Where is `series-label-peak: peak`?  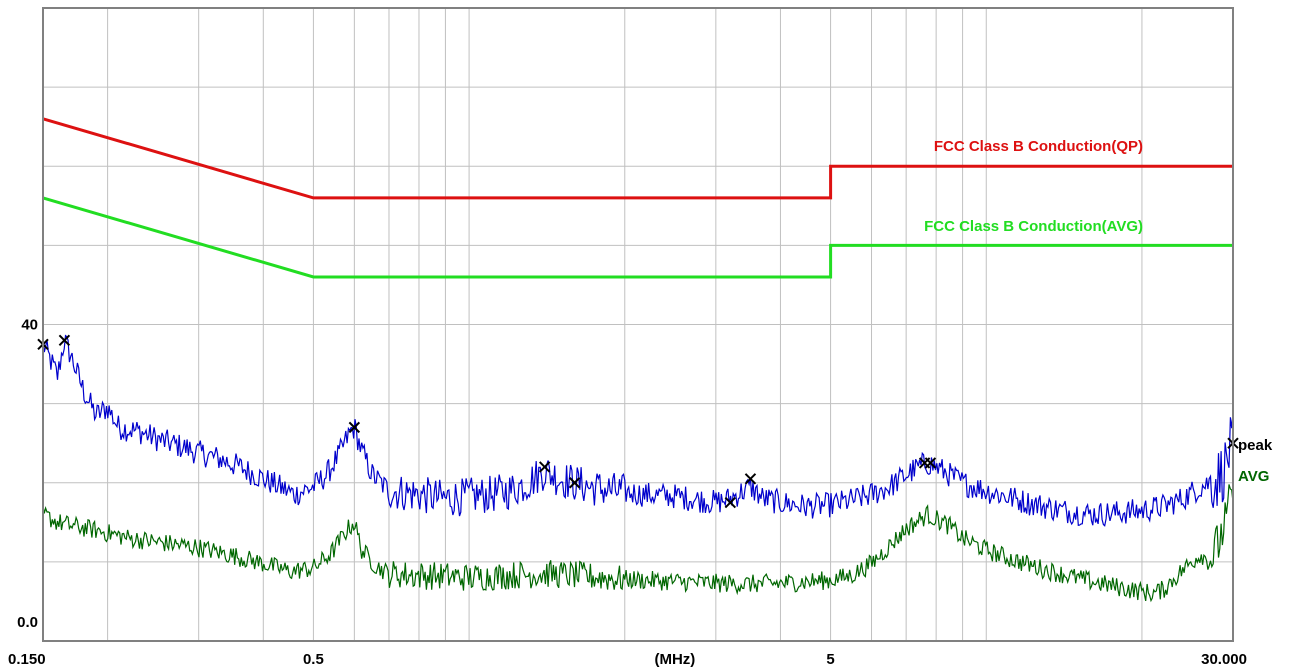 series-label-peak: peak is located at coordinates (1255, 445).